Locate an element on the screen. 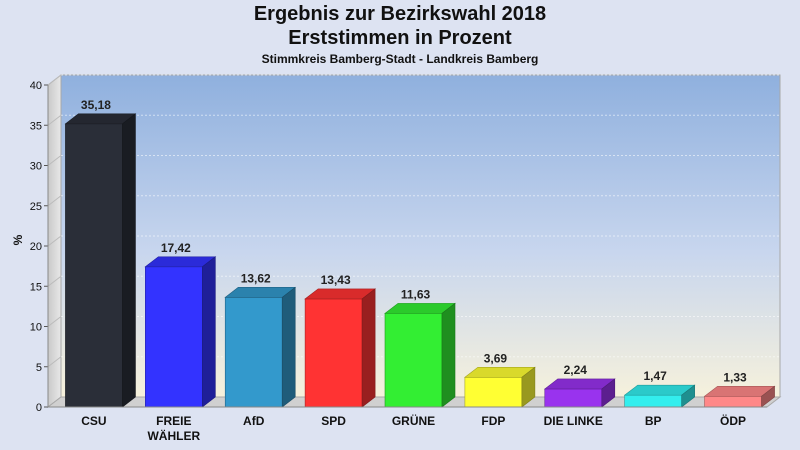 The height and width of the screenshot is (450, 800). x-tick-label: SPD is located at coordinates (333, 421).